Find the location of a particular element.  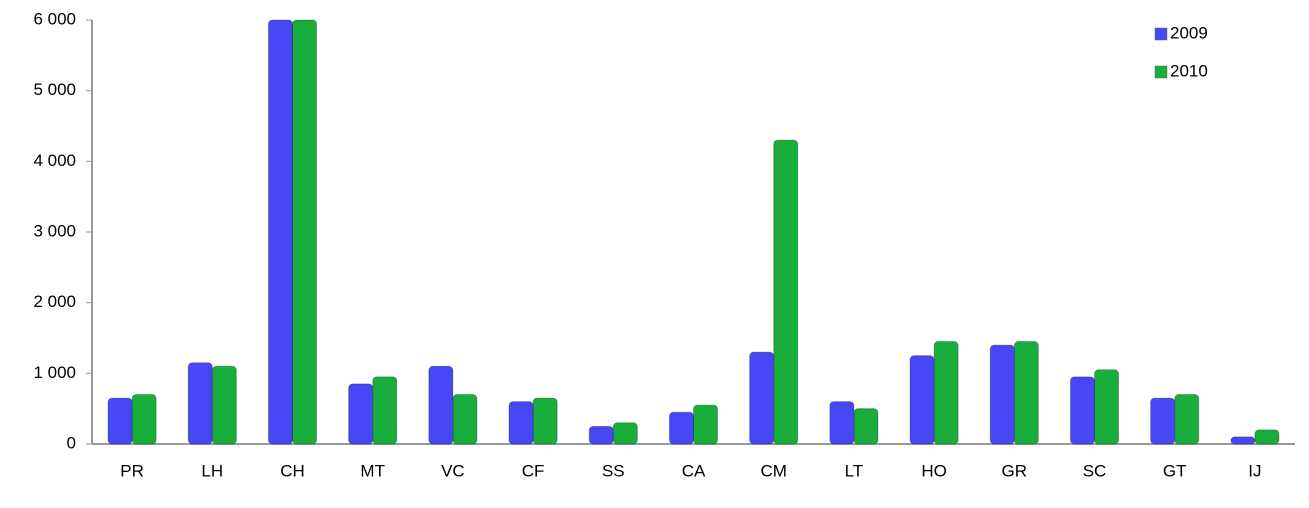

y-tick-label: 2 000 is located at coordinates (54, 301).